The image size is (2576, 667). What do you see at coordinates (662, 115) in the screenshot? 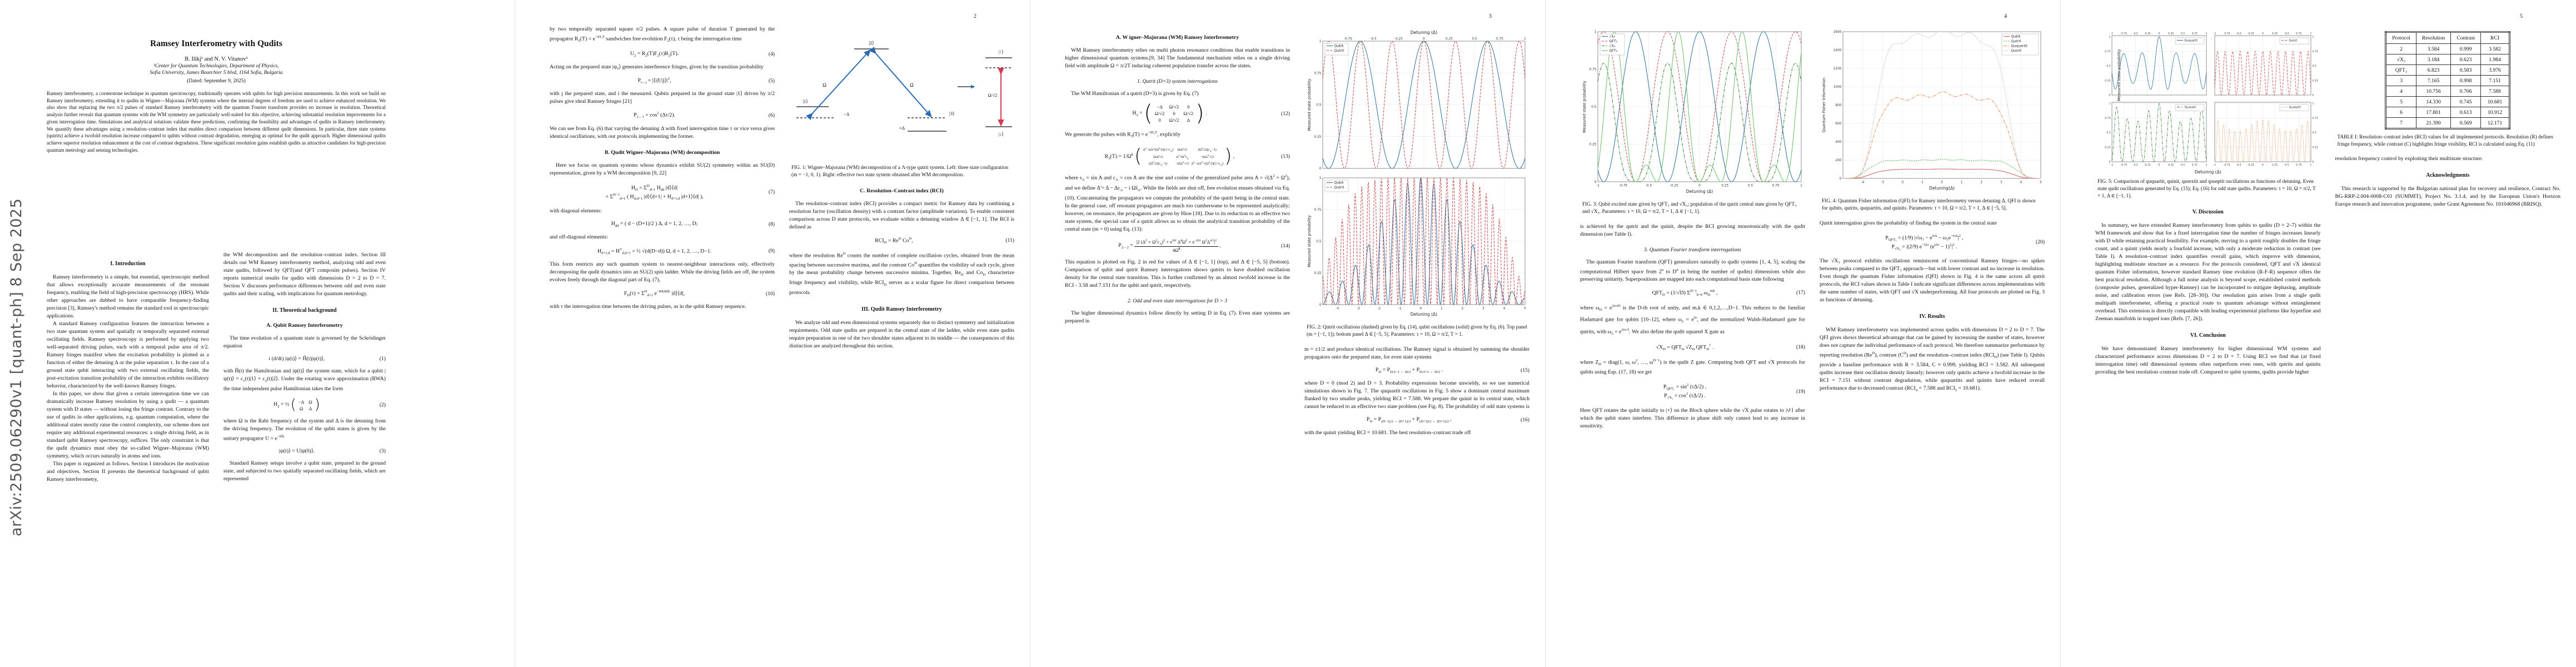
I see `equation: P2←1 = cos2 (Δτ/2). (6)` at bounding box center [662, 115].